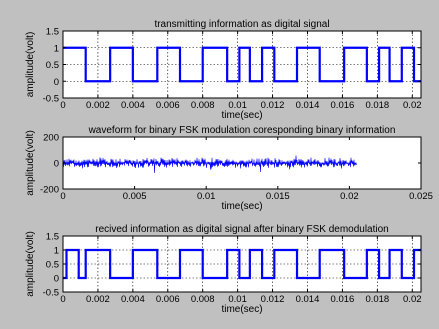  What do you see at coordinates (135, 196) in the screenshot?
I see `x-tick-label: 0.005` at bounding box center [135, 196].